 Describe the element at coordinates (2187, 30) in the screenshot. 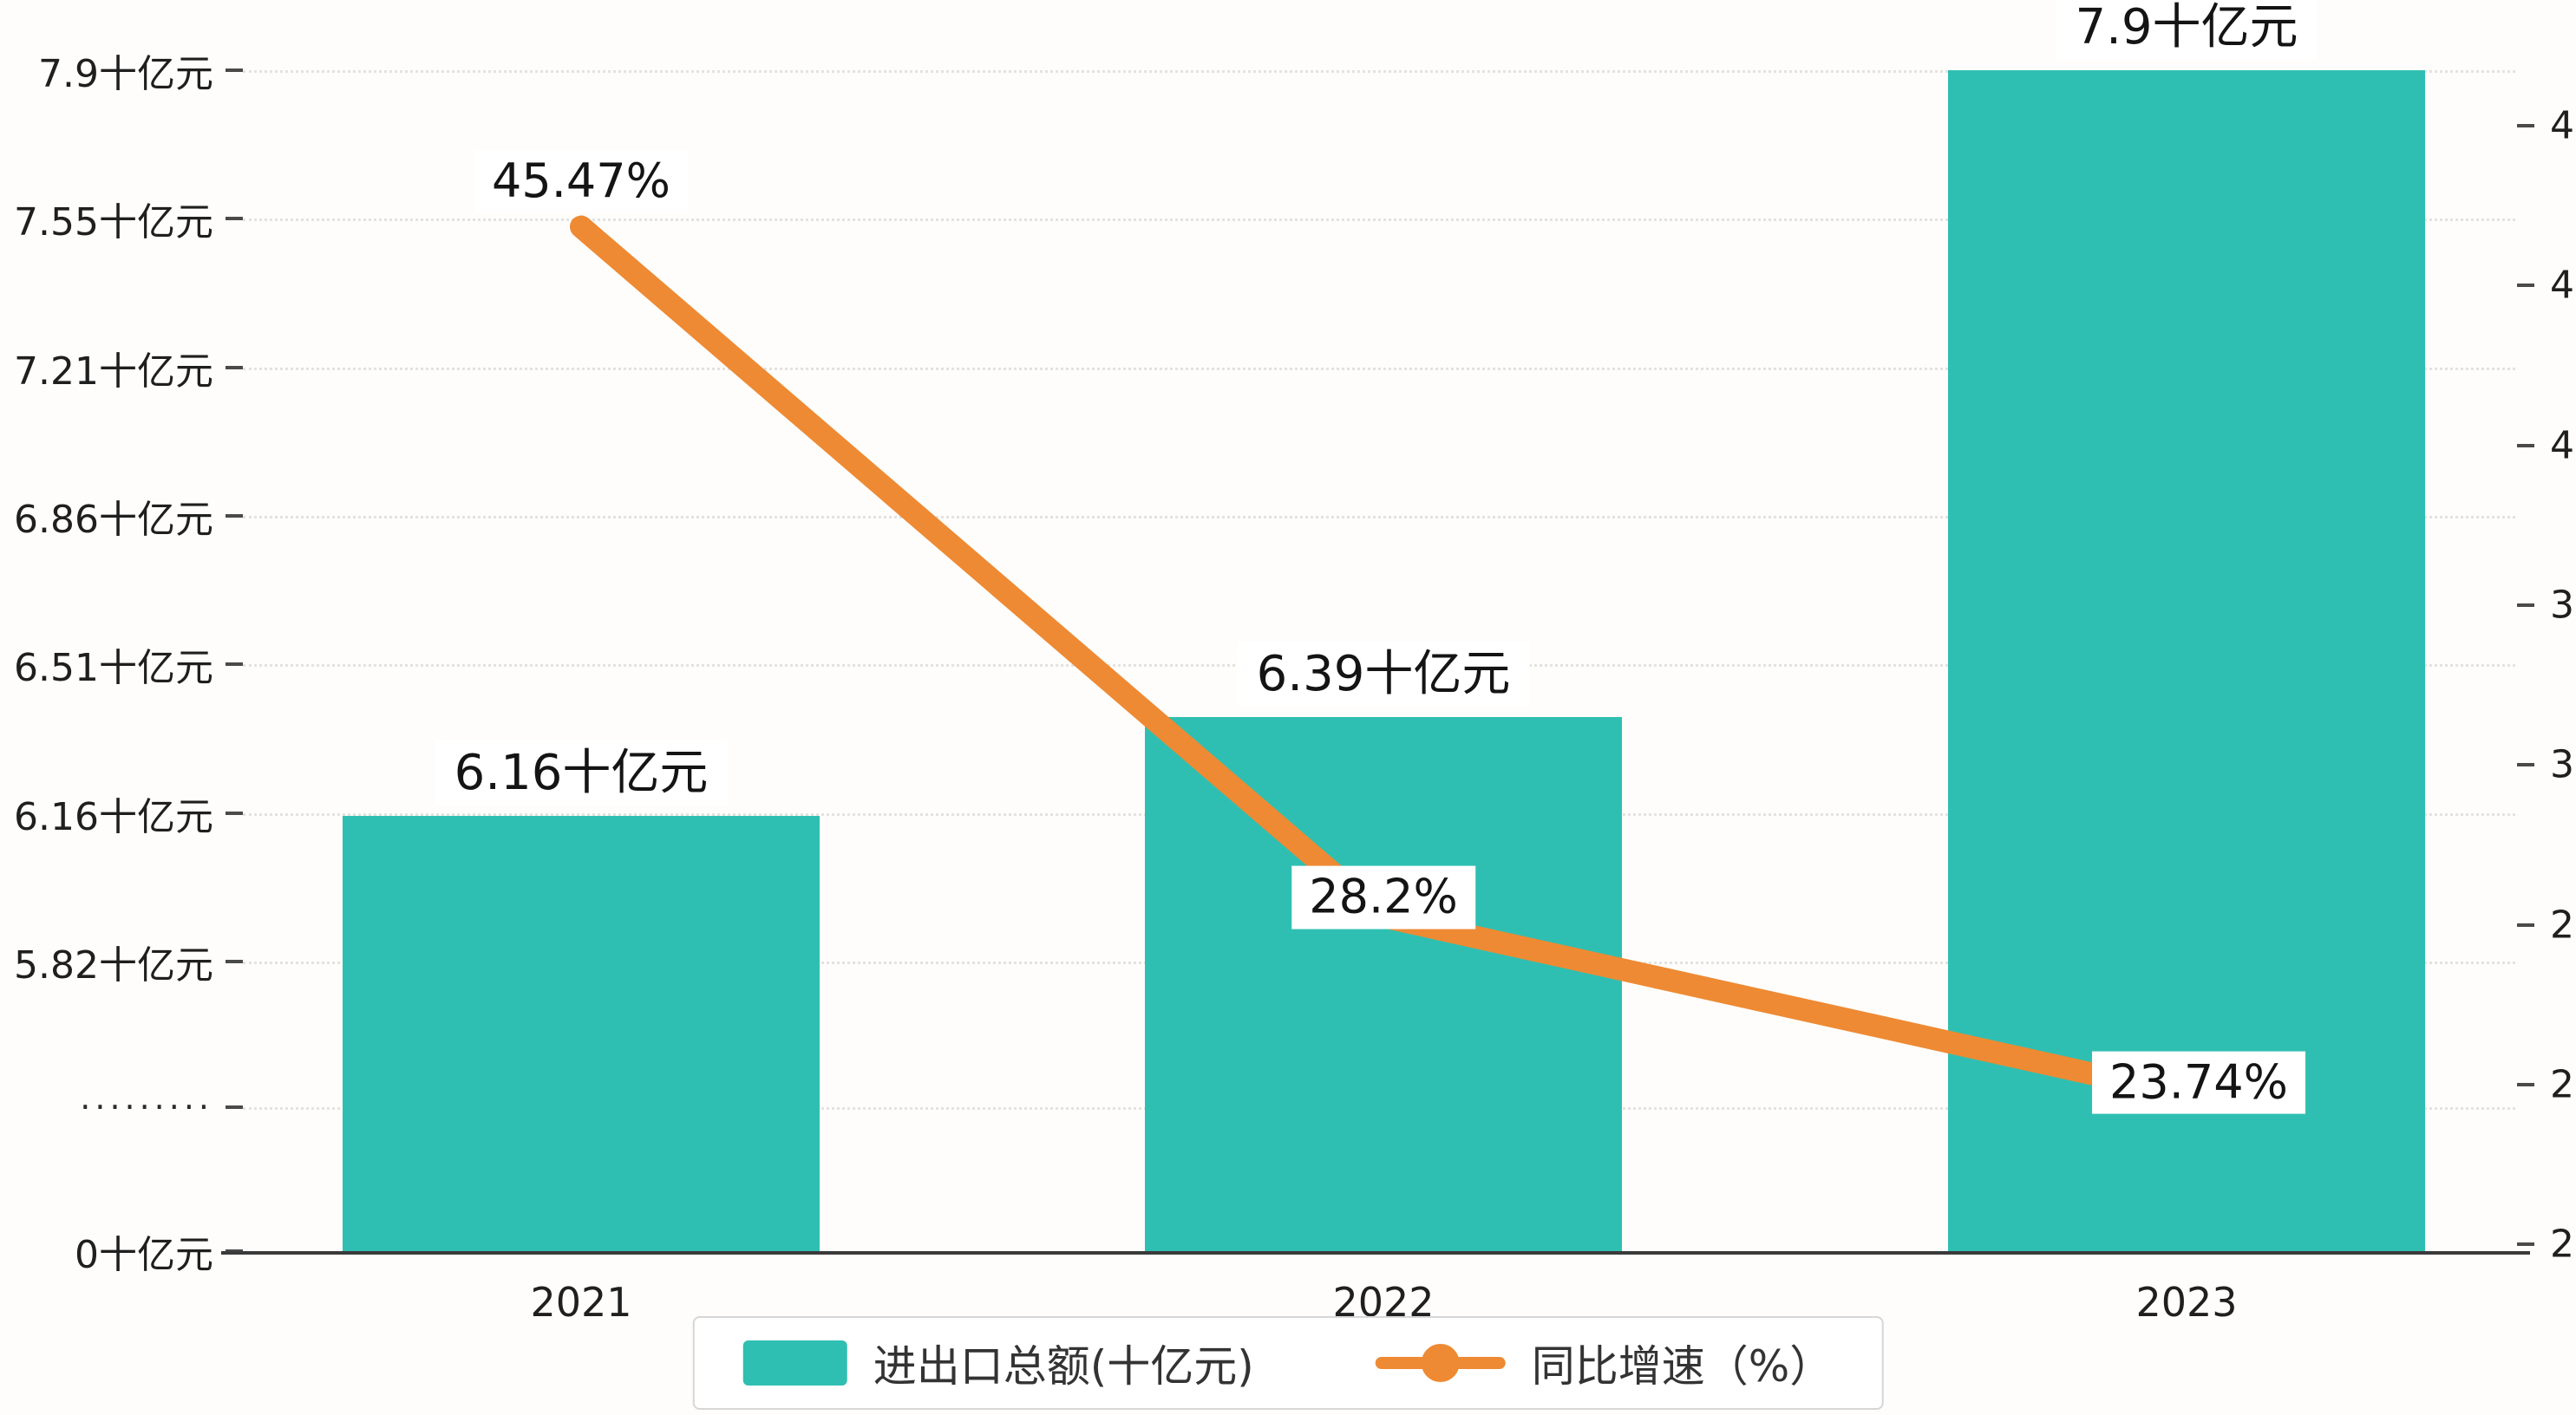

I see `bar-value-label: 7.9十亿元` at that location.